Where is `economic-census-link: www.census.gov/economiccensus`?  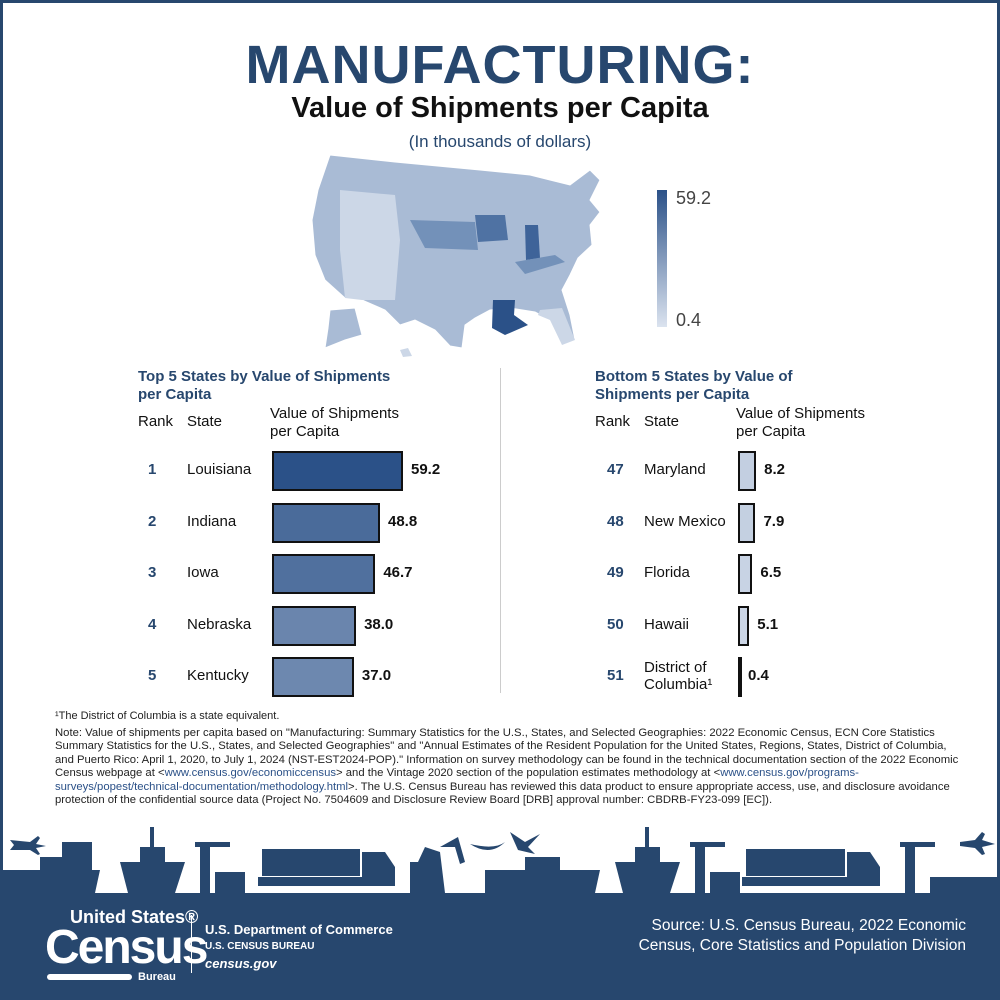
economic-census-link: www.census.gov/economiccensus is located at coordinates (250, 773).